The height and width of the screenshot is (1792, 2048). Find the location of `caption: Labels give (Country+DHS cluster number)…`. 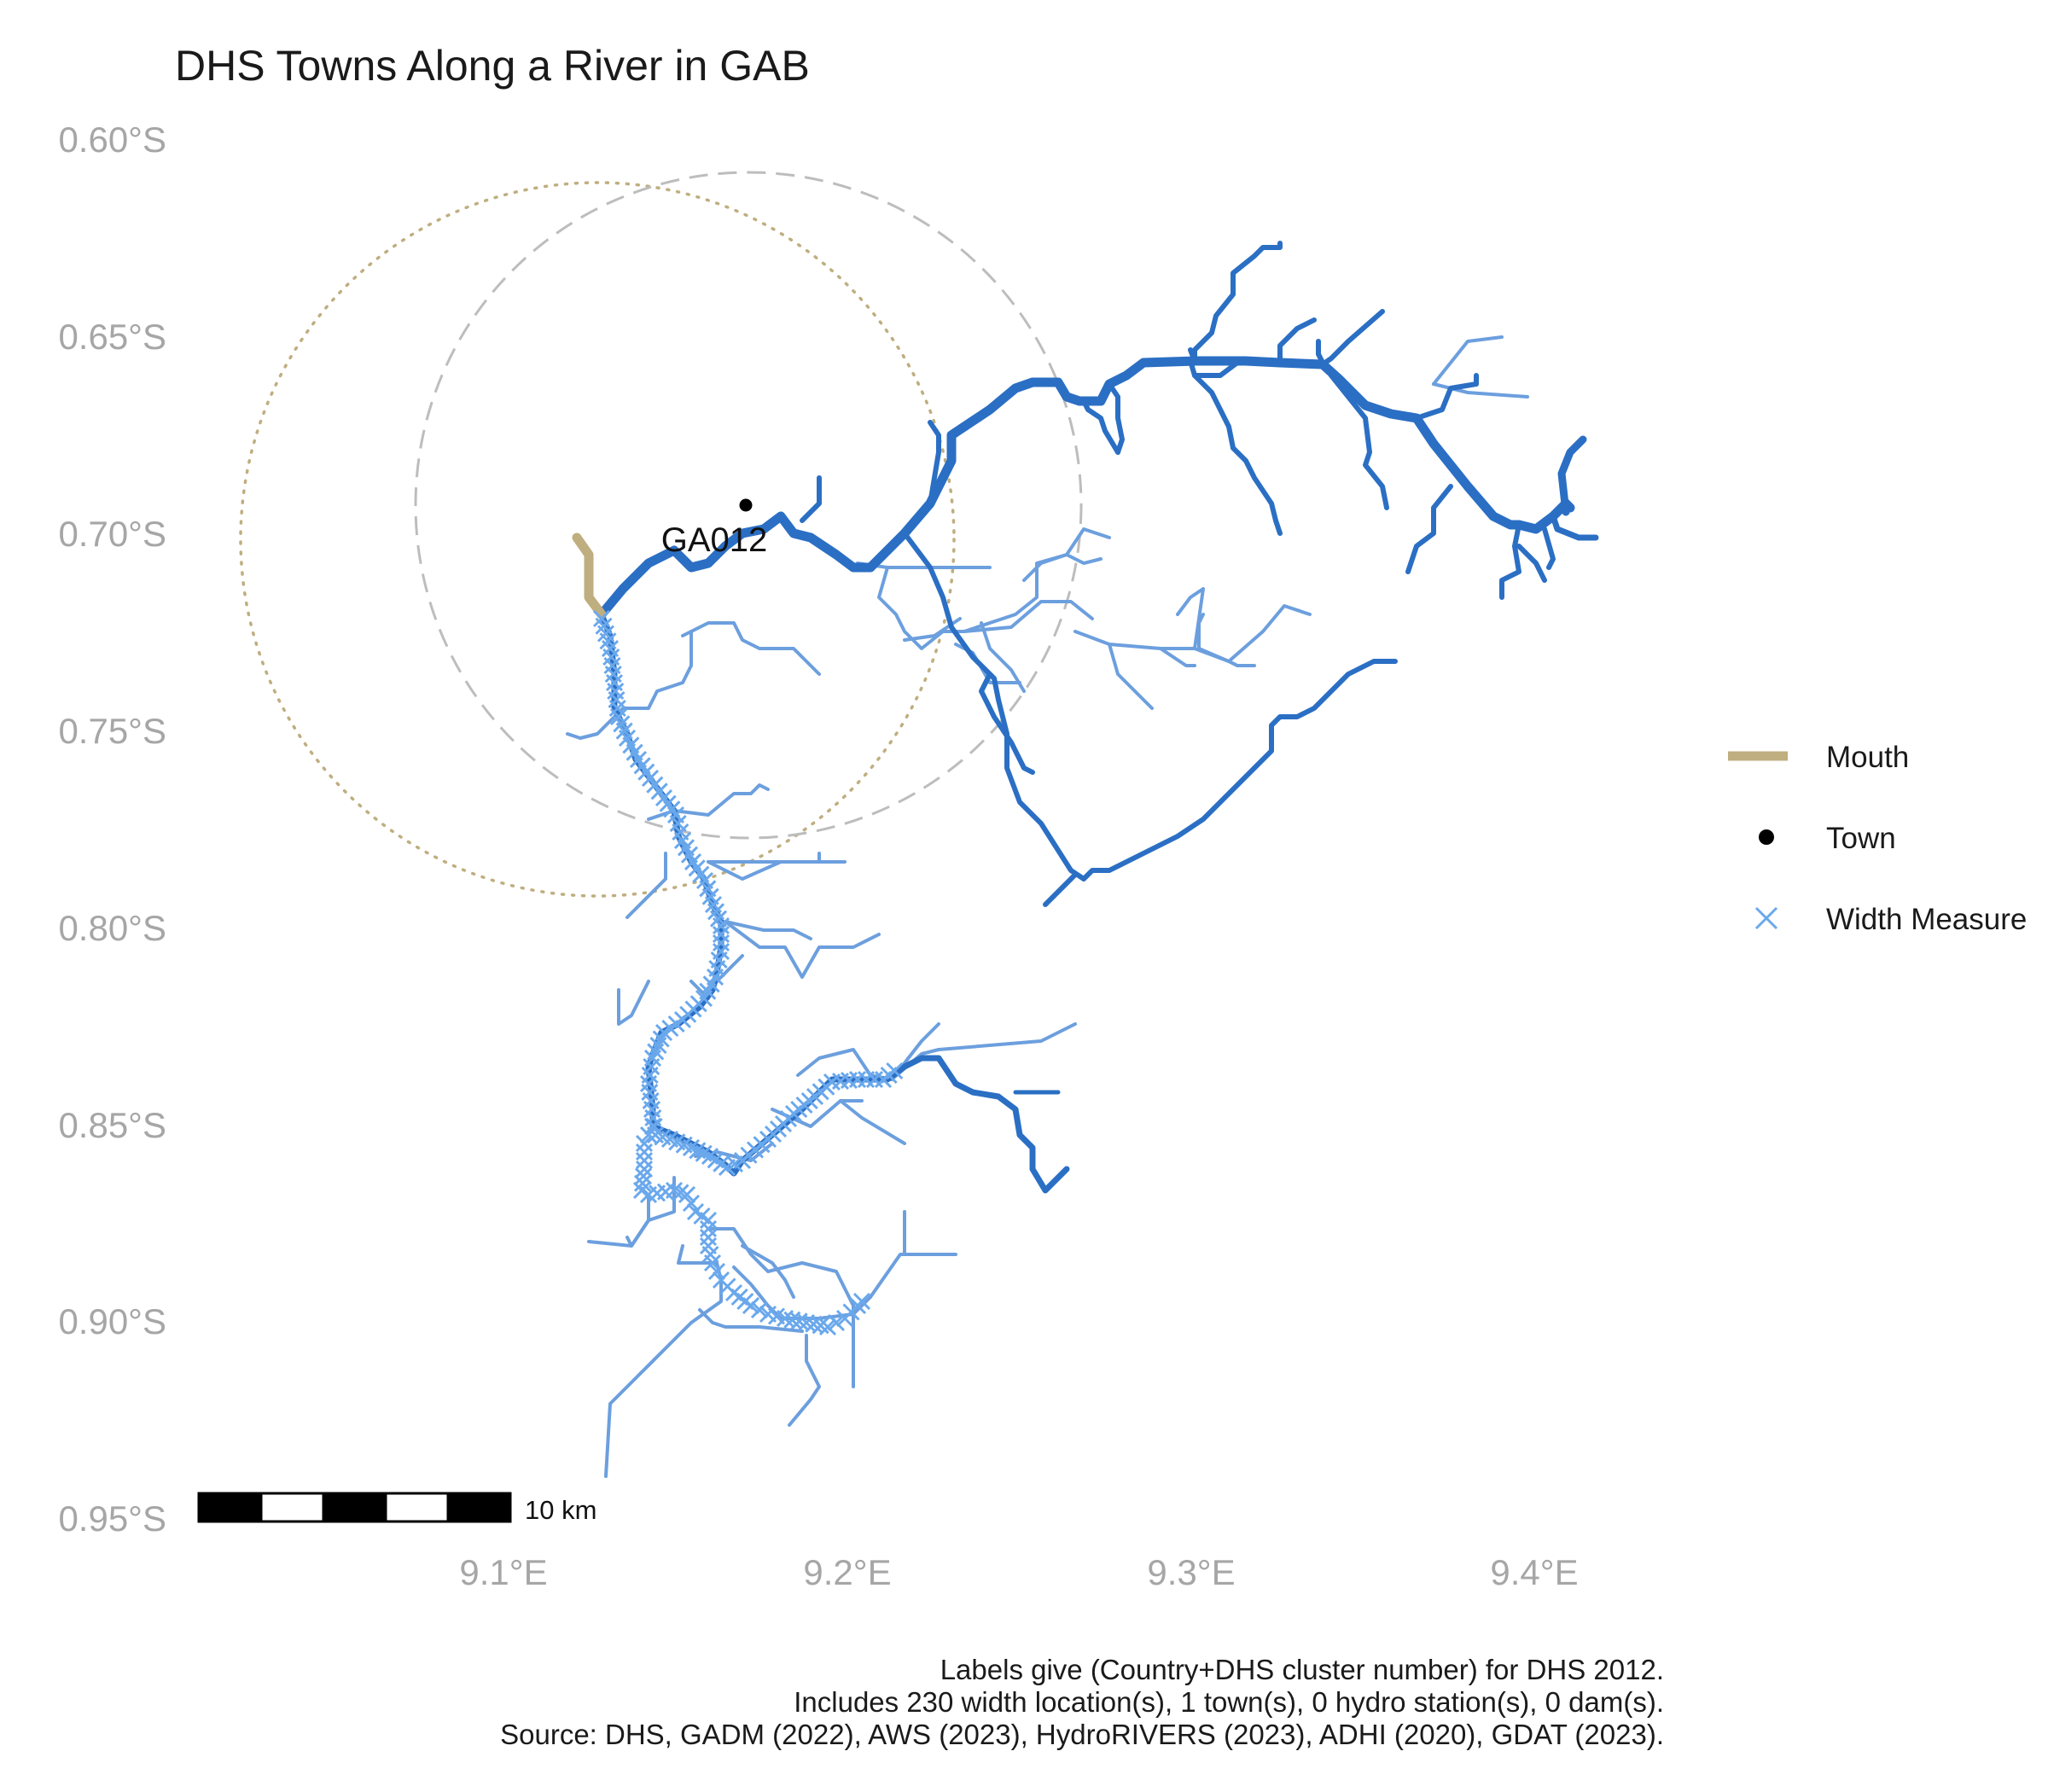

caption: Labels give (Country+DHS cluster number)… is located at coordinates (1082, 1702).